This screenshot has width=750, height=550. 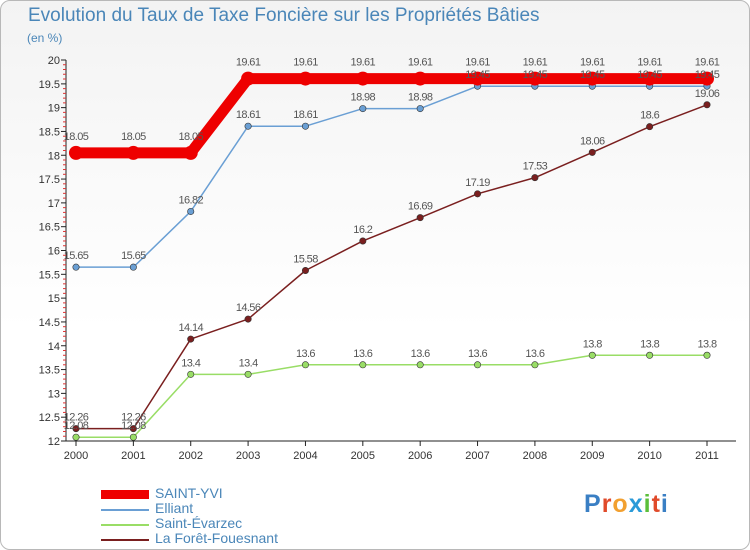 What do you see at coordinates (707, 94) in the screenshot?
I see `data-label: 19.06` at bounding box center [707, 94].